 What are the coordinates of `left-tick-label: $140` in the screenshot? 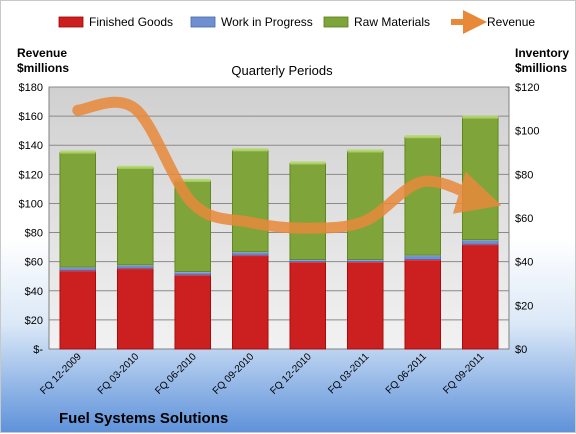 It's located at (31, 146).